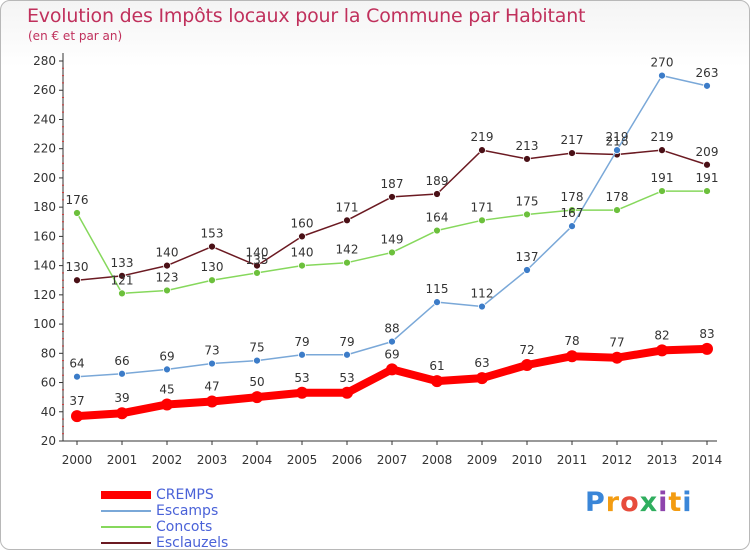 The image size is (750, 550). I want to click on proxiti-logo: Proxiti, so click(639, 502).